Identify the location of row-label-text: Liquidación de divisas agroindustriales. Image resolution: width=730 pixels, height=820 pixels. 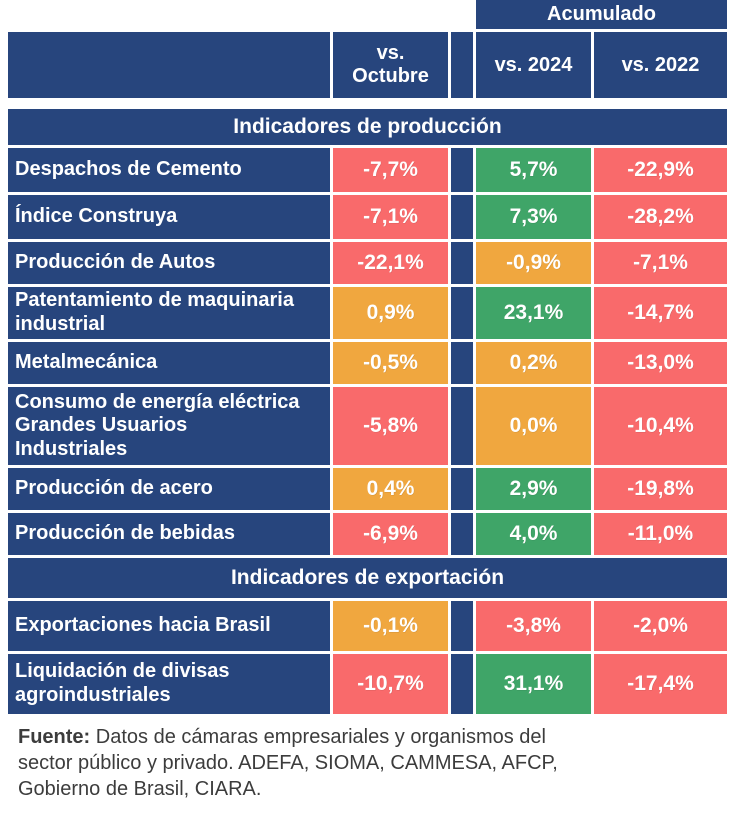
(122, 683).